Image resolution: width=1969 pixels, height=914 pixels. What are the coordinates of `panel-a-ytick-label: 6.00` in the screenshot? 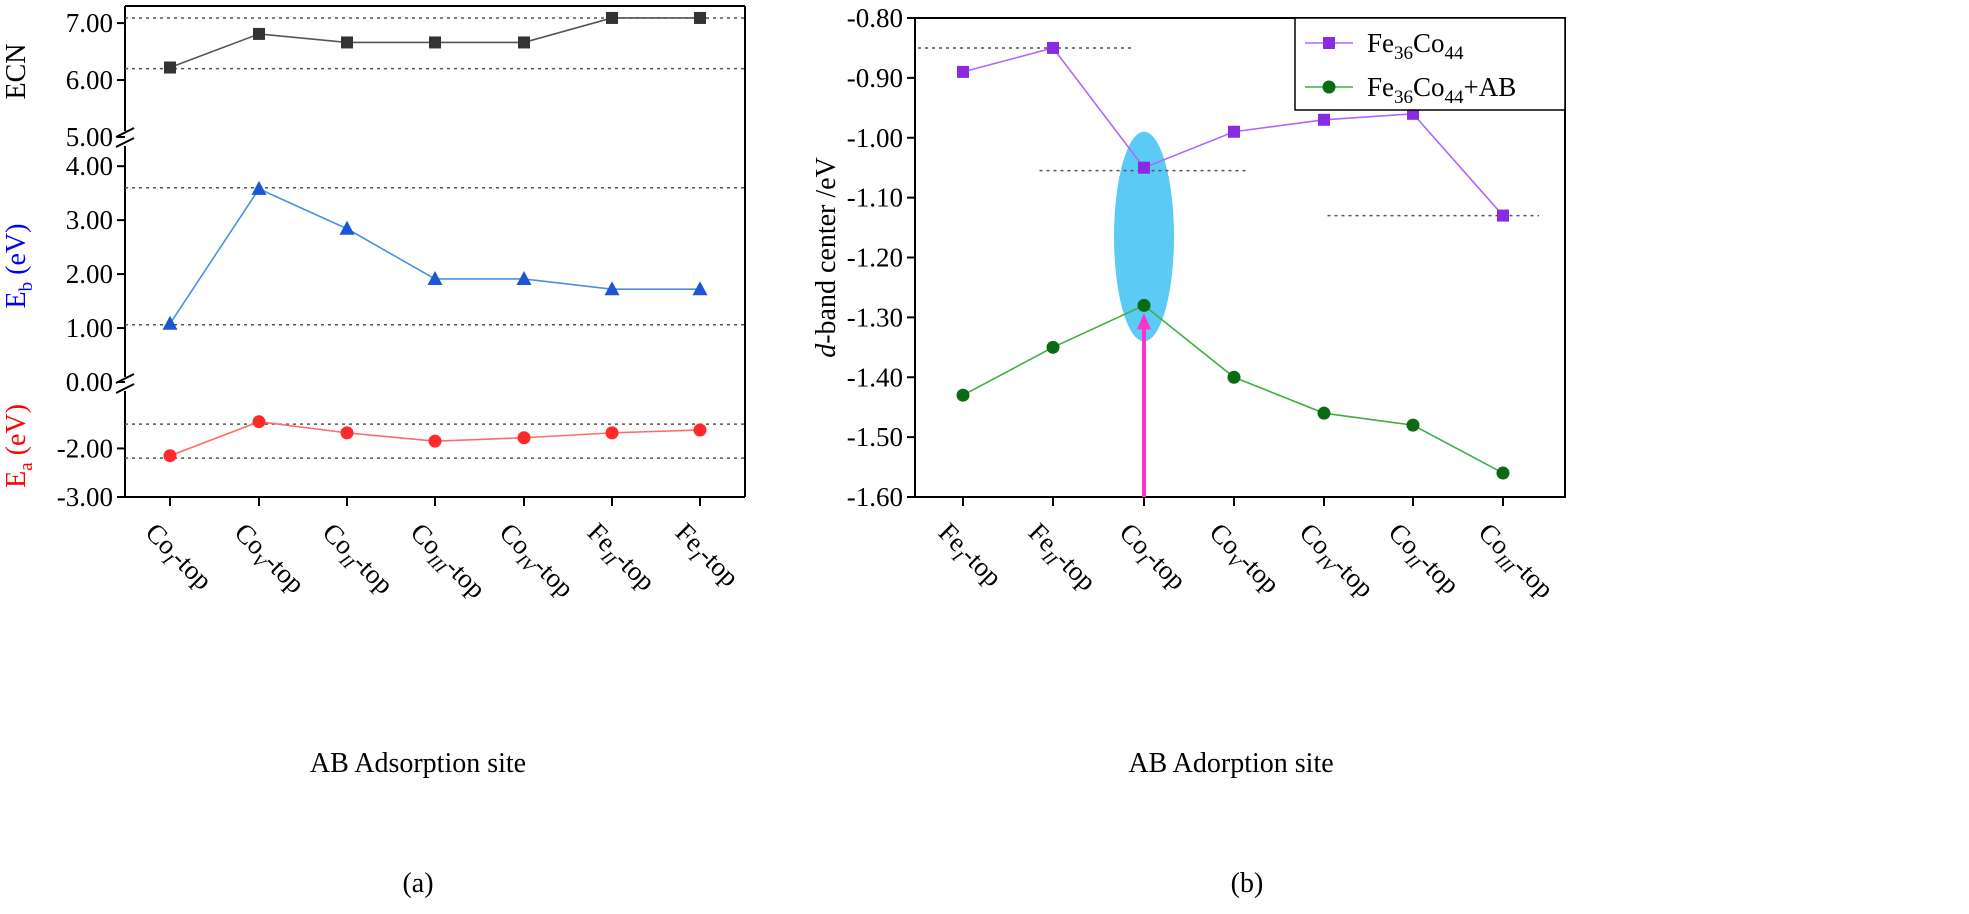 It's located at (89, 80).